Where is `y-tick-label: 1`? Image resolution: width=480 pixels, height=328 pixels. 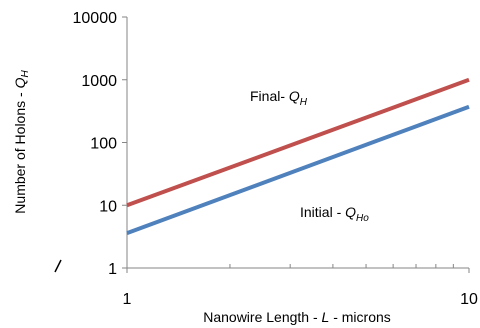 y-tick-label: 1 is located at coordinates (112, 269).